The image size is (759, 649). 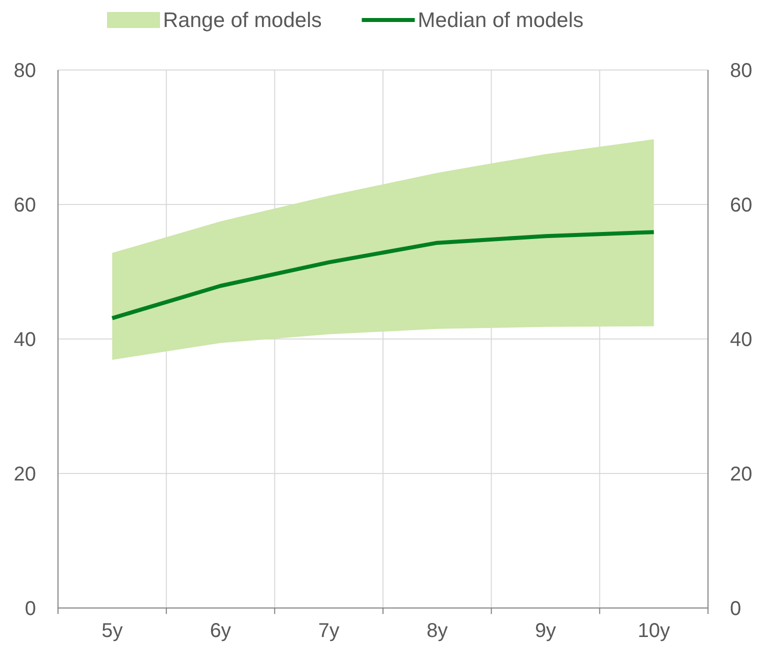 What do you see at coordinates (25, 475) in the screenshot?
I see `y-tick-label: 20` at bounding box center [25, 475].